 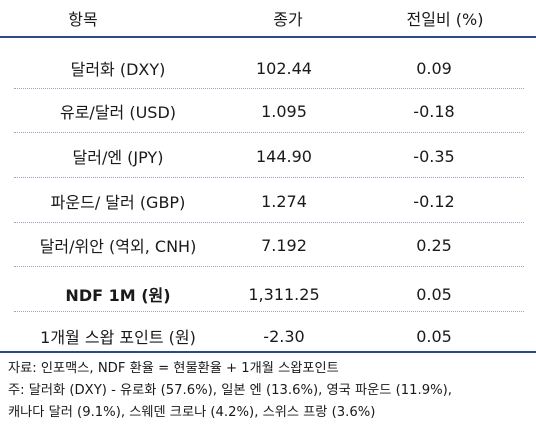 I want to click on row-close: 144.90, so click(x=284, y=156).